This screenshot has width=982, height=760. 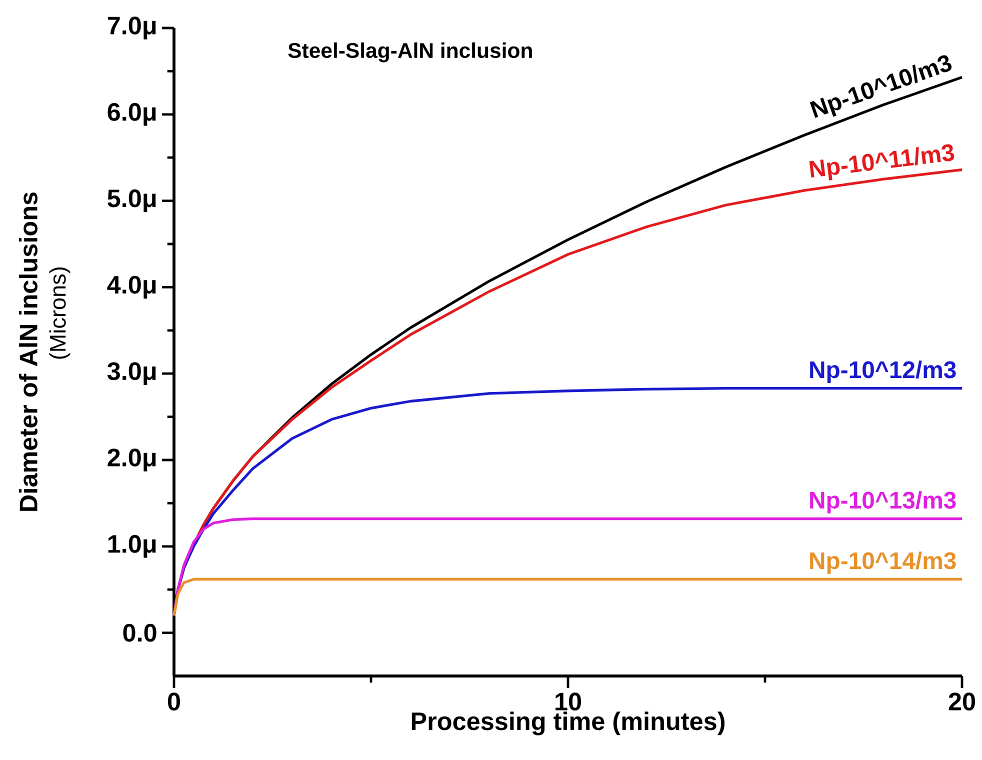 What do you see at coordinates (132, 28) in the screenshot?
I see `y-tick-label: 7.0μ` at bounding box center [132, 28].